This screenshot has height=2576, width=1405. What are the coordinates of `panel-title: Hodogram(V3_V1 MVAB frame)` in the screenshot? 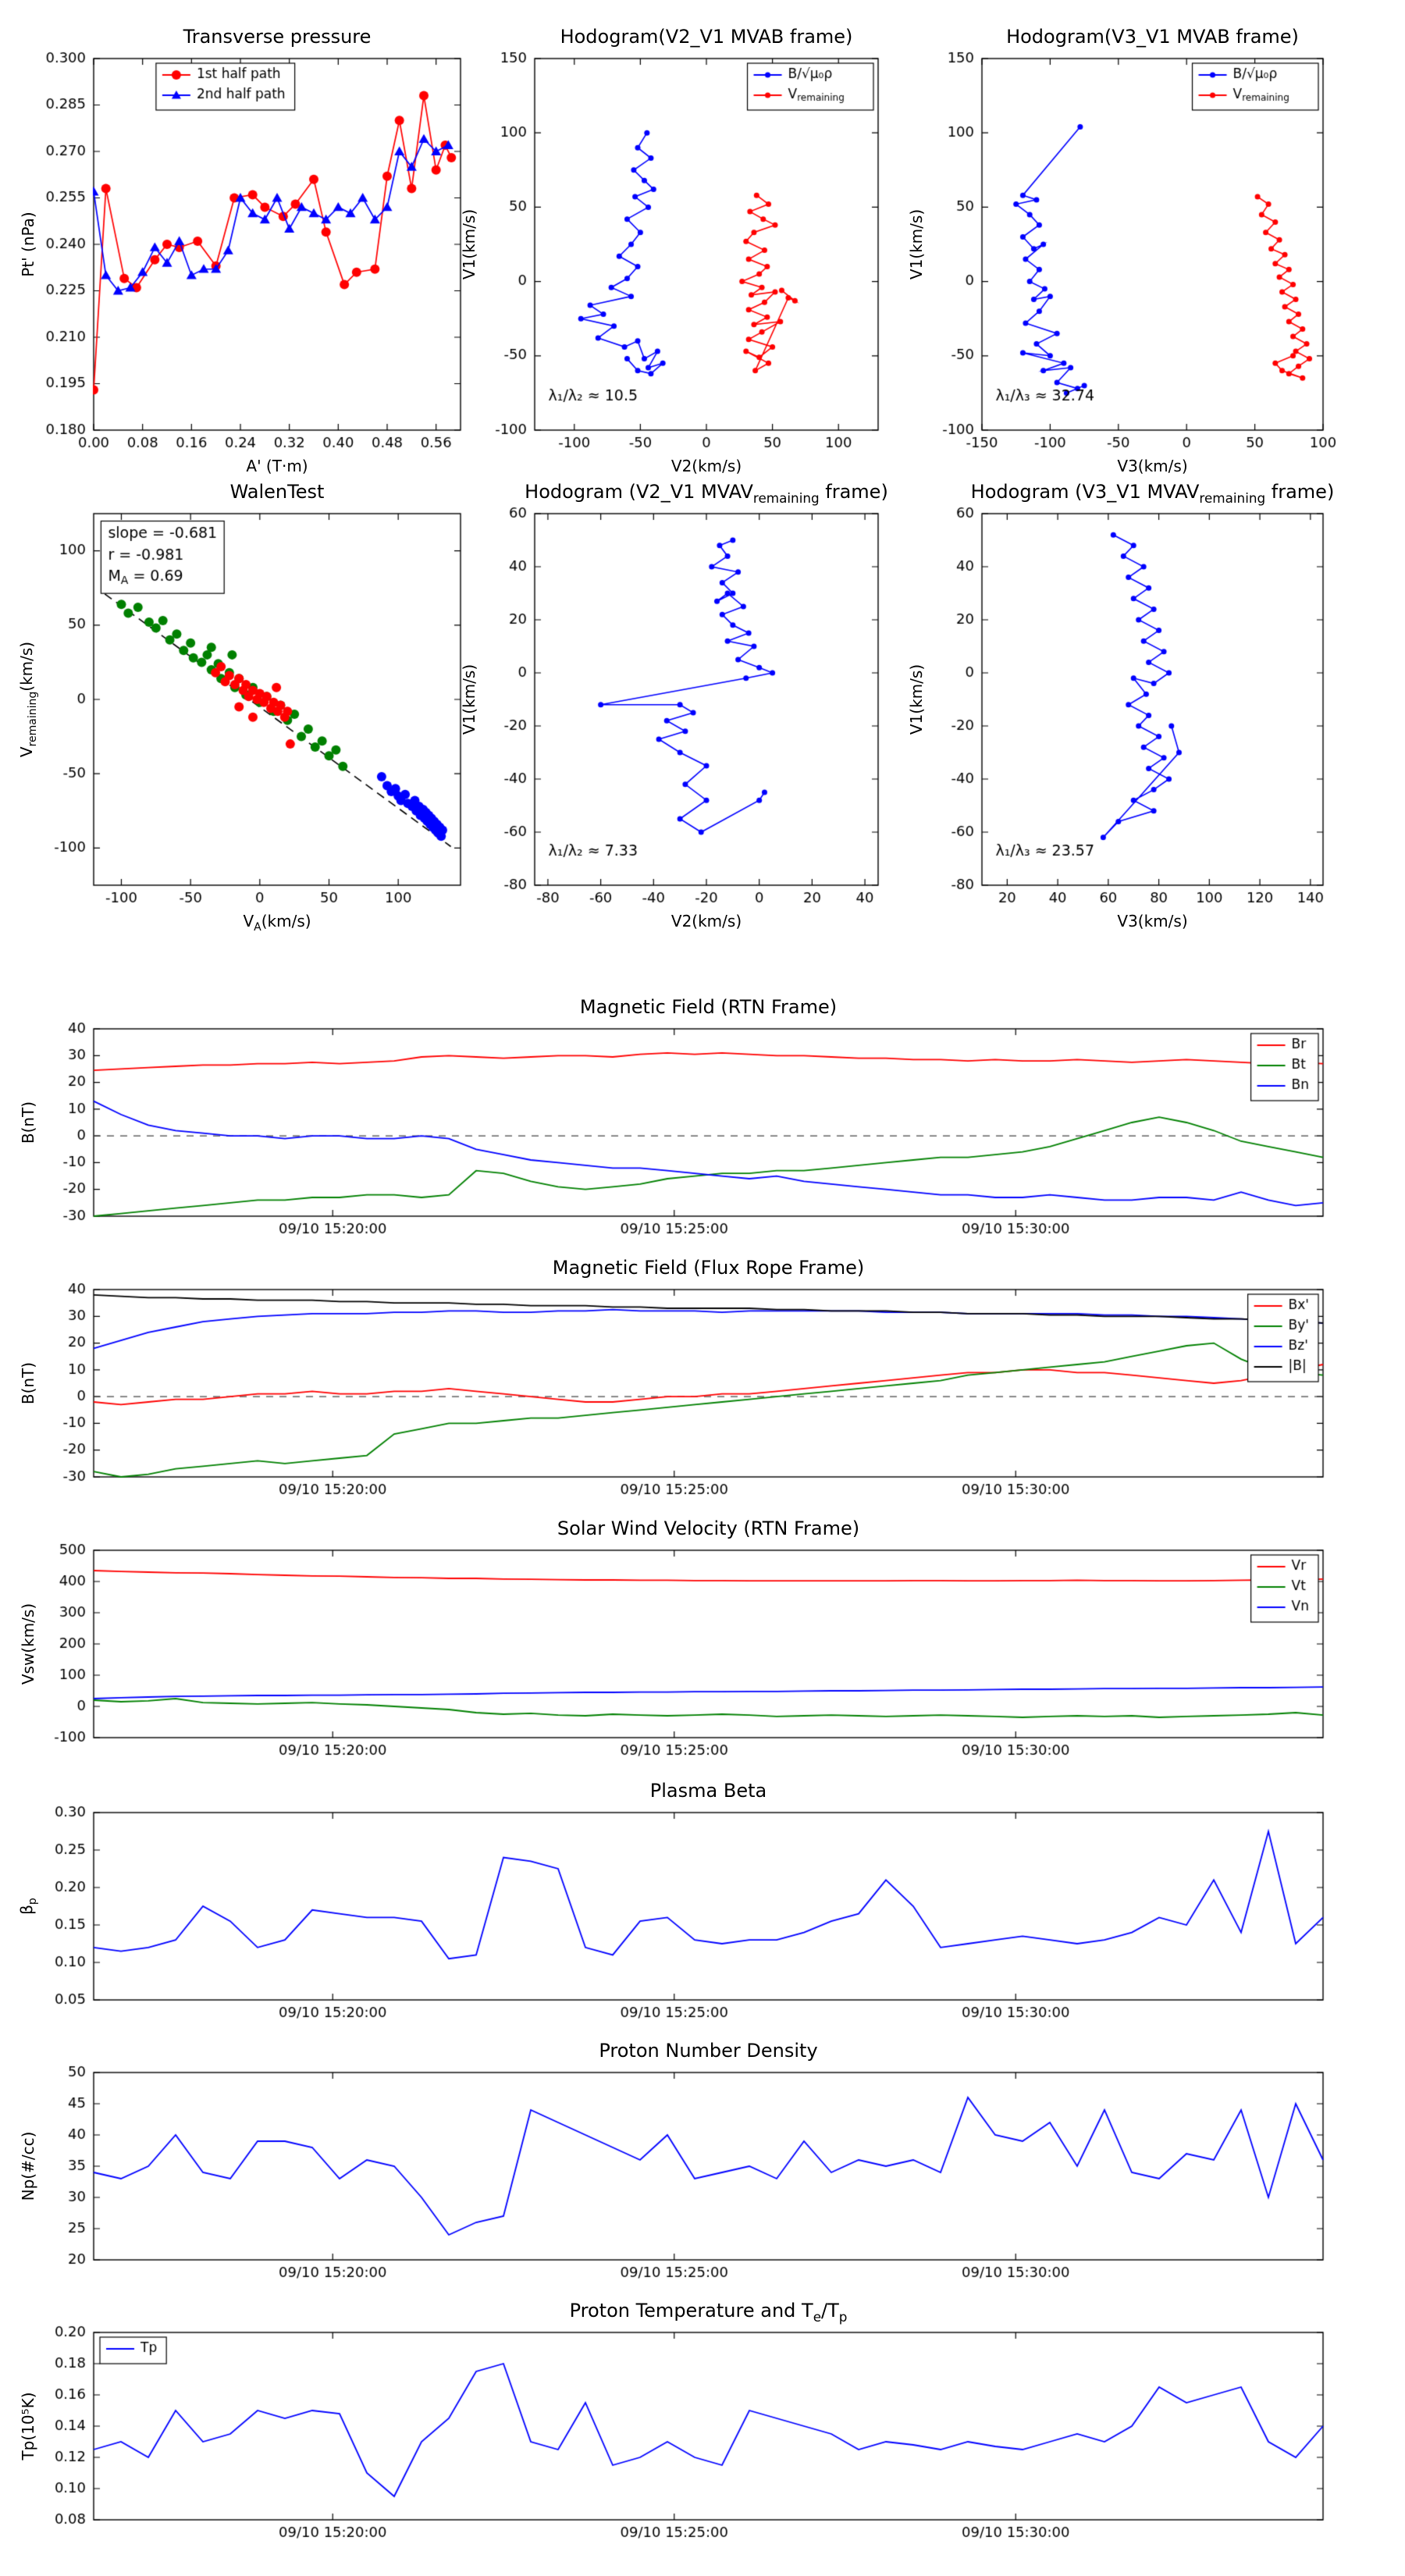 It's located at (1152, 37).